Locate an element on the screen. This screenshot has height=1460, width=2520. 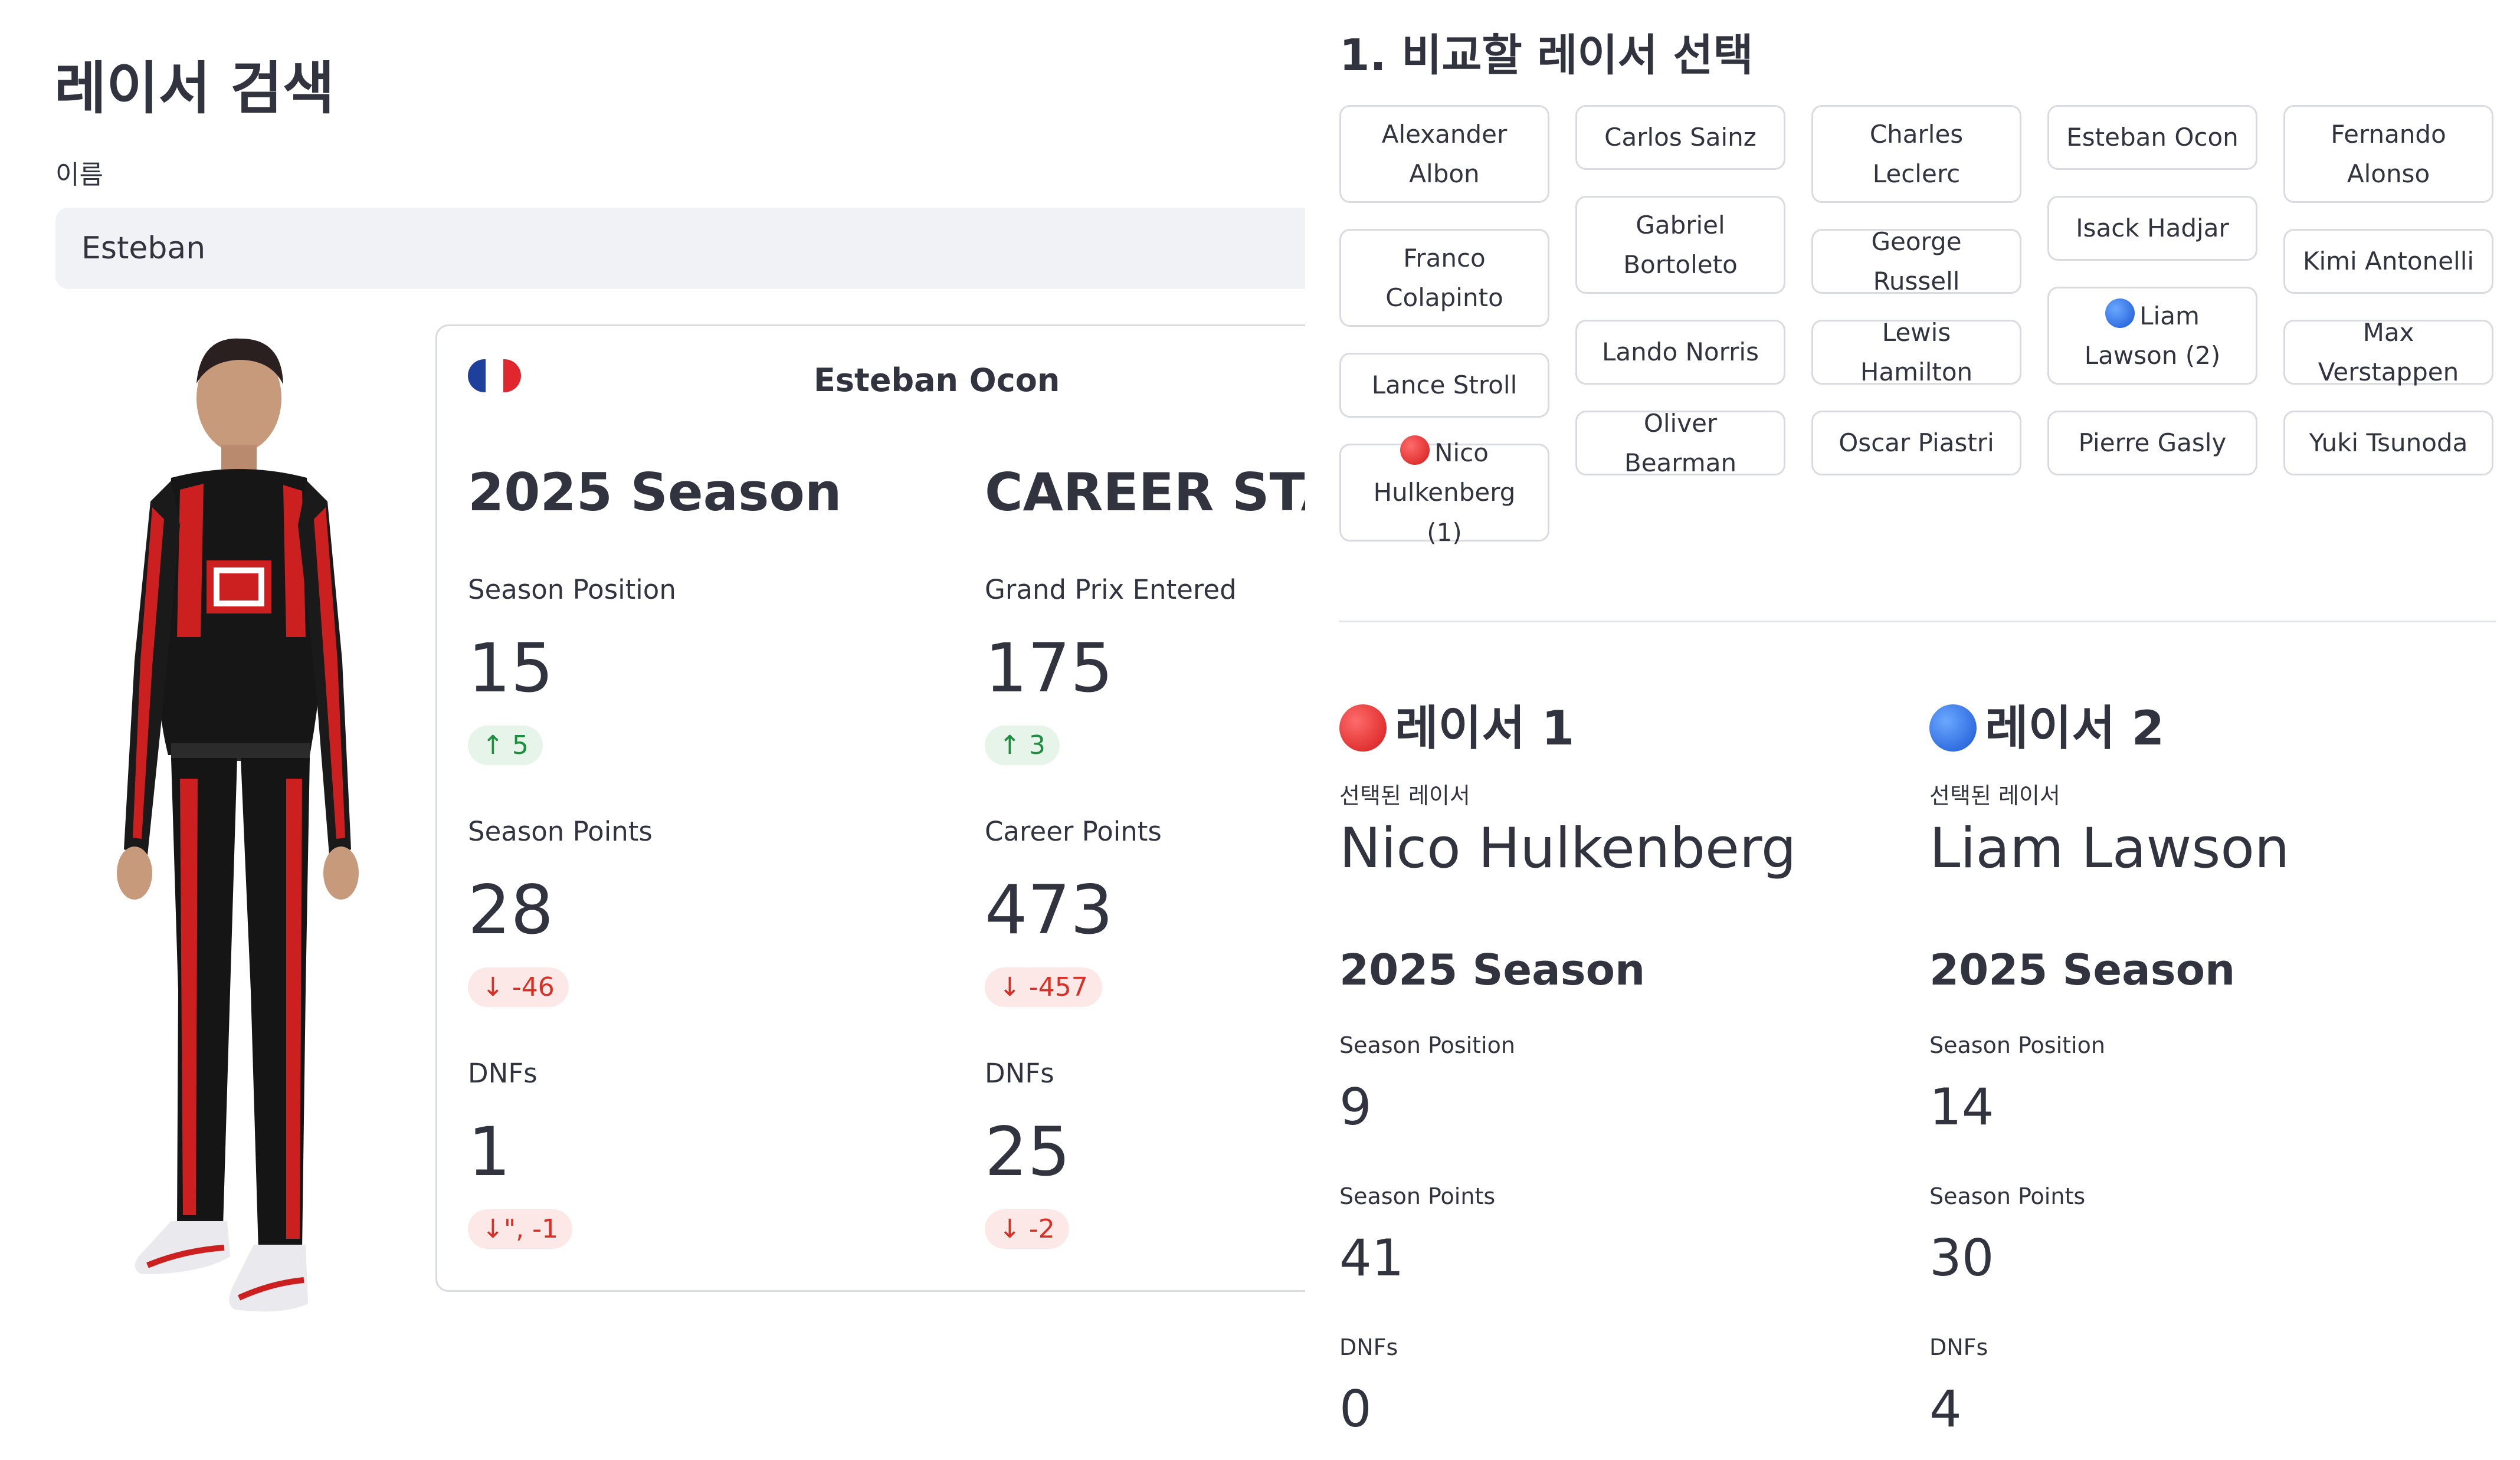
racer-pill-lance-stroll: Lance Stroll is located at coordinates (1444, 385).